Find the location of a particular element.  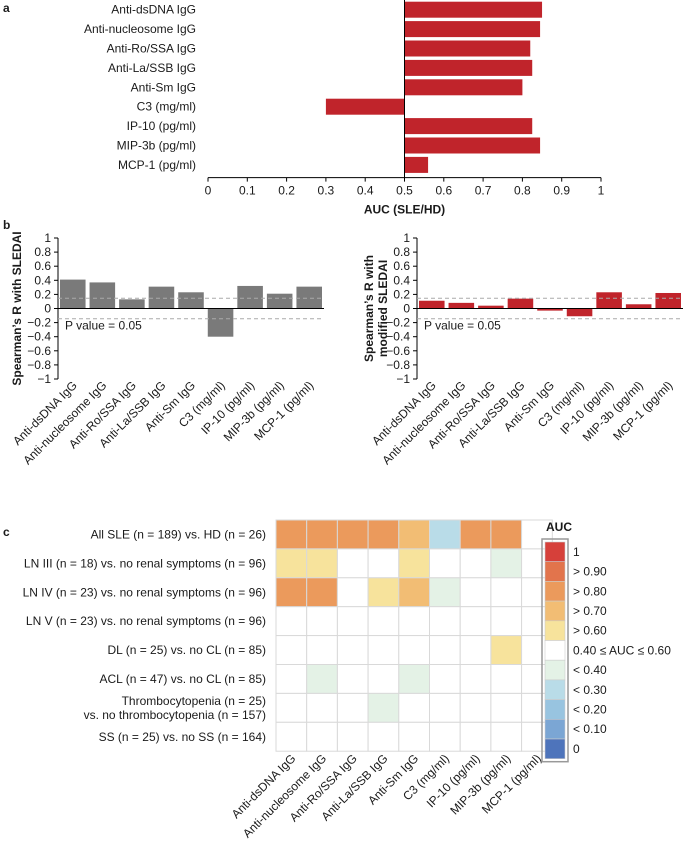

legend-label: 0.40 ≤ AUC ≤ 0.60 is located at coordinates (622, 650).